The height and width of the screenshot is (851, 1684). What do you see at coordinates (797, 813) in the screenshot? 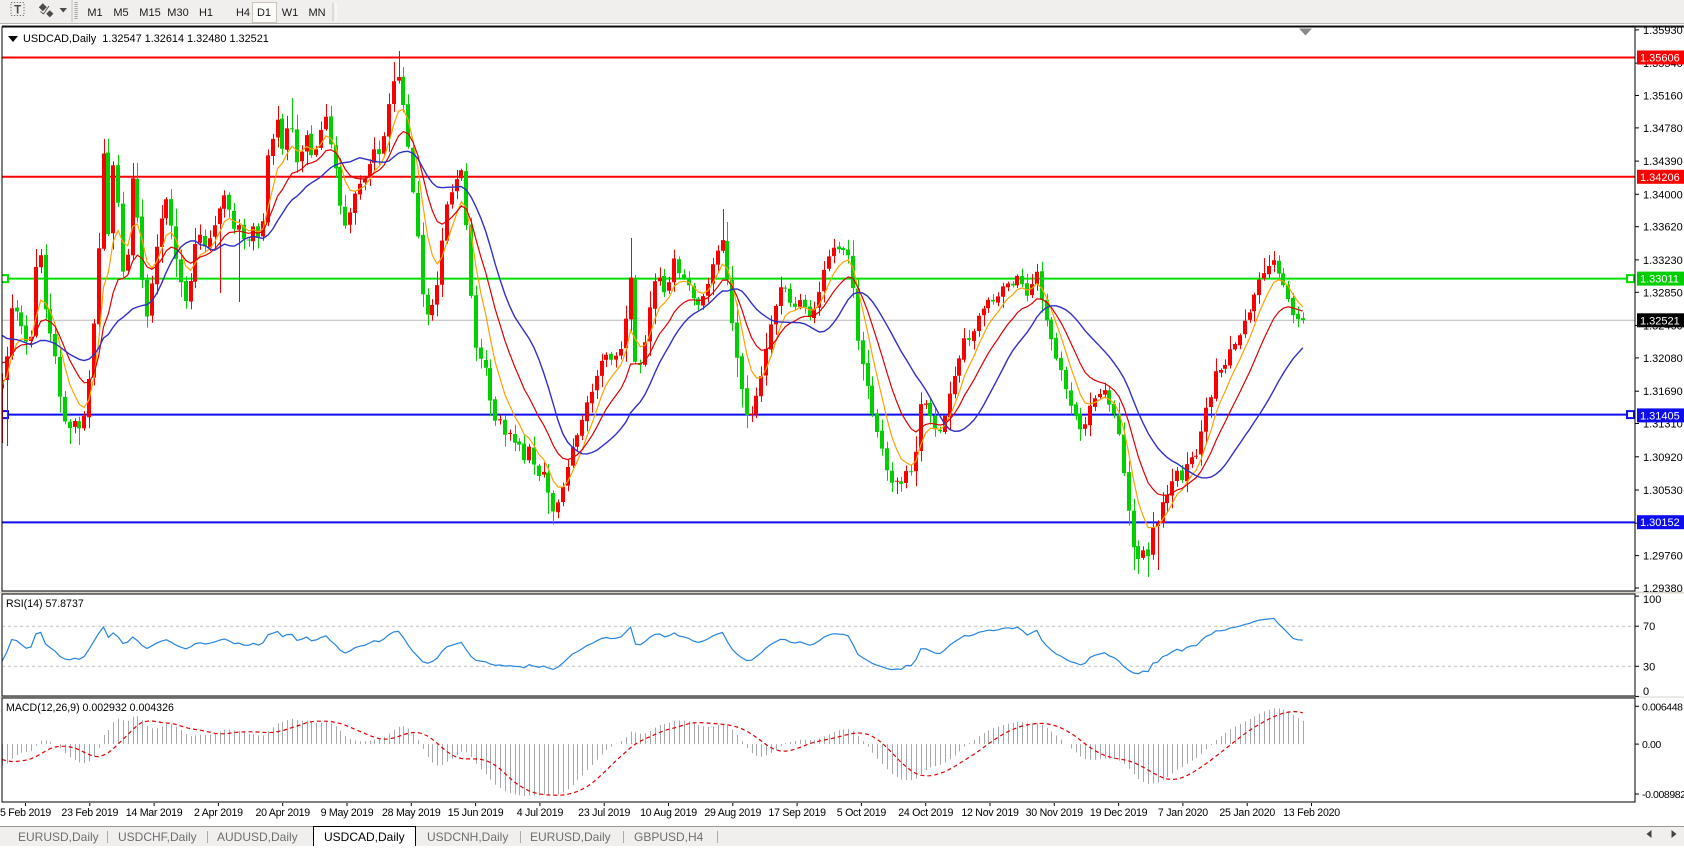
I see `svg-text: 17 Sep 2019` at bounding box center [797, 813].